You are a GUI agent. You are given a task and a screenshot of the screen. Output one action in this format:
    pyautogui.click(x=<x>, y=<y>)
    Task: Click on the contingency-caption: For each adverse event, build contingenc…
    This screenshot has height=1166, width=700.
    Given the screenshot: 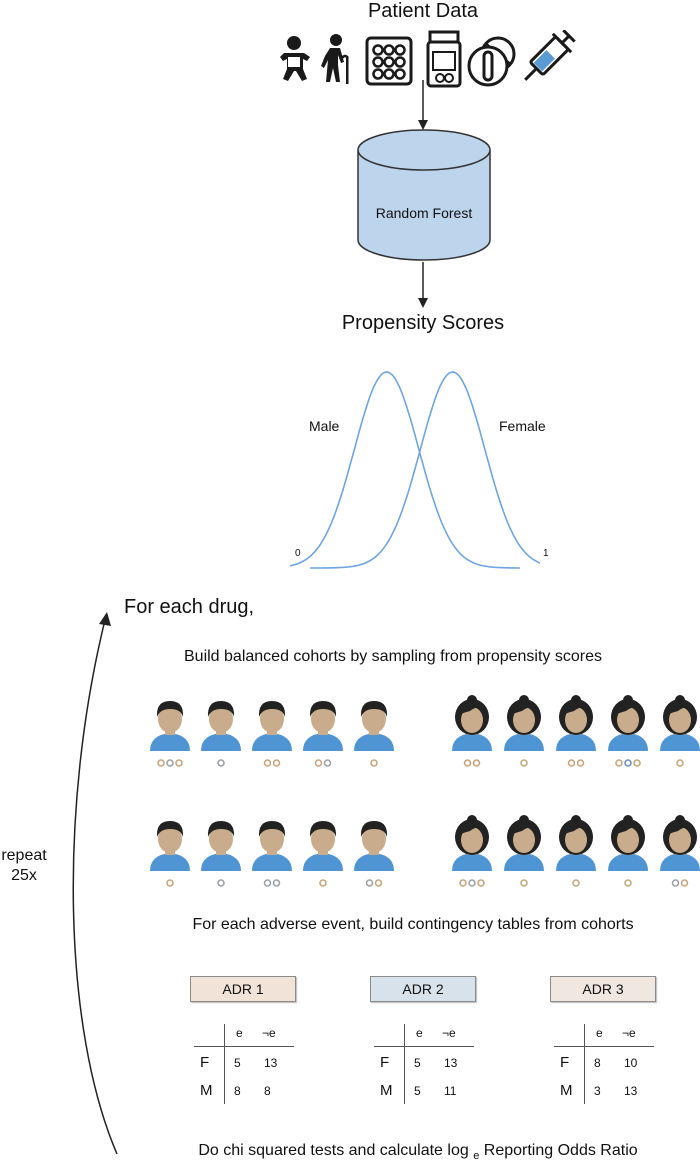 What is the action you would take?
    pyautogui.click(x=413, y=924)
    